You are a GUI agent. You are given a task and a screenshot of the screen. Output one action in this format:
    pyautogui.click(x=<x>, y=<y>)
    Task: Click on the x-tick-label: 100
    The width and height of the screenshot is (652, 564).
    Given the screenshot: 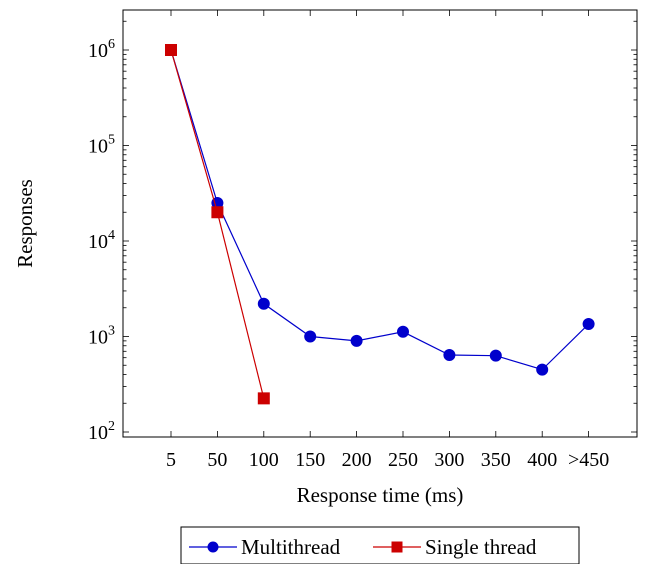 What is the action you would take?
    pyautogui.click(x=264, y=460)
    